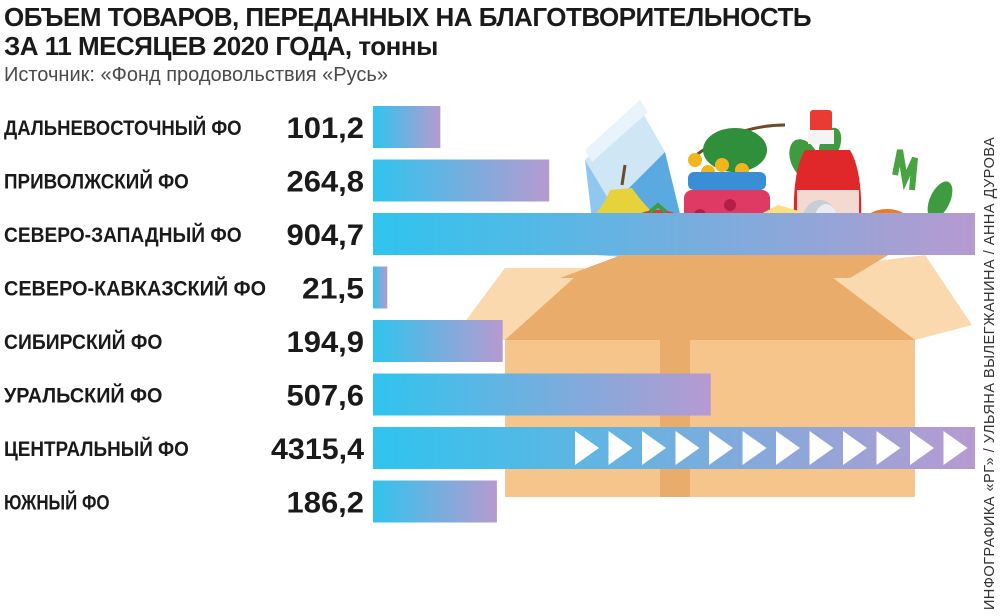  Describe the element at coordinates (83, 342) in the screenshot. I see `category-label: СИБИРСКИЙ ФО` at that location.